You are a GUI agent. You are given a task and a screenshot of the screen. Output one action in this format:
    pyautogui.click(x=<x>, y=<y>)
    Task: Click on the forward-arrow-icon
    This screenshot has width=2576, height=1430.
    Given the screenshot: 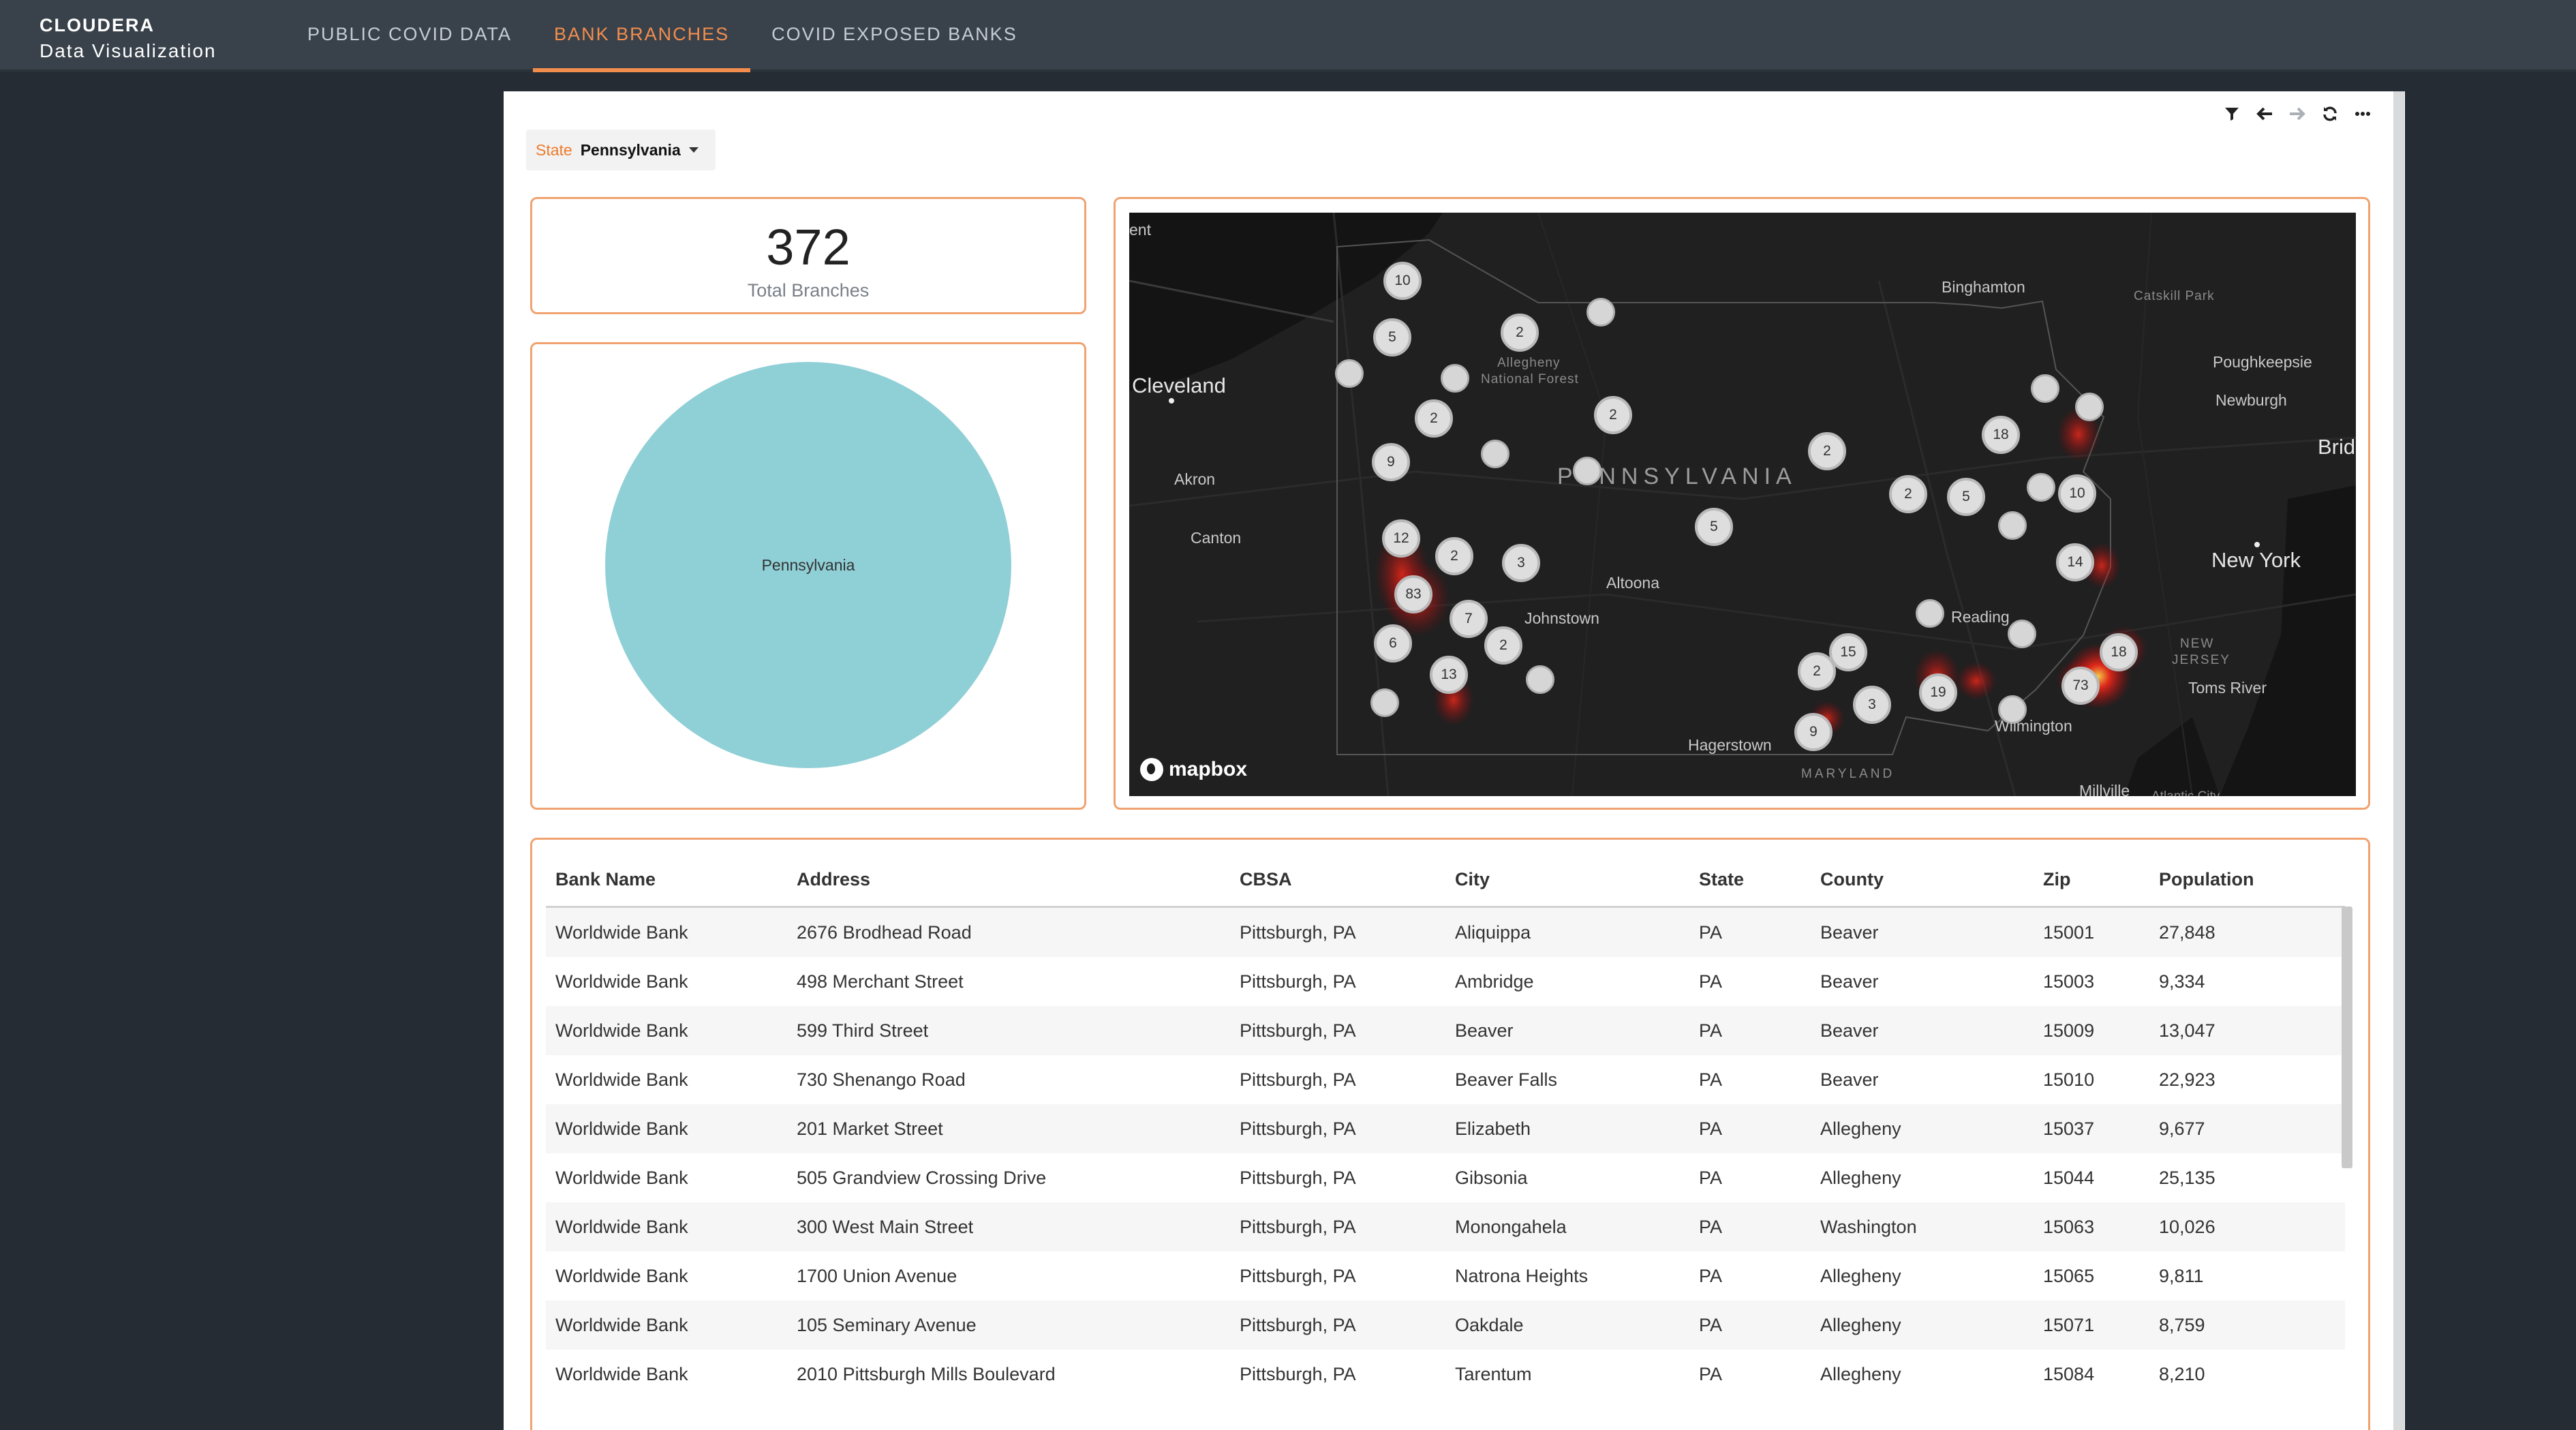 What is the action you would take?
    pyautogui.click(x=2297, y=113)
    